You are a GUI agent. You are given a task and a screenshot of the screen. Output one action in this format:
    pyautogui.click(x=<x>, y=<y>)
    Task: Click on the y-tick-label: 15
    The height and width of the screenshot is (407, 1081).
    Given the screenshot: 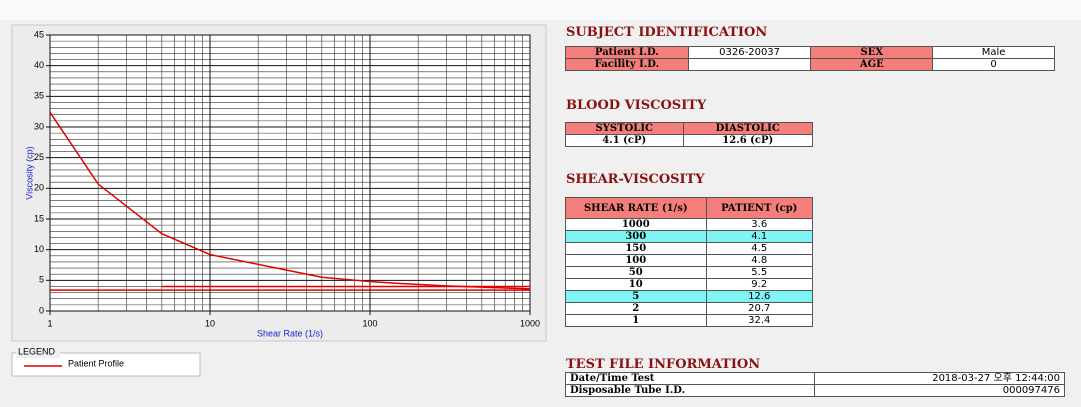 What is the action you would take?
    pyautogui.click(x=39, y=218)
    